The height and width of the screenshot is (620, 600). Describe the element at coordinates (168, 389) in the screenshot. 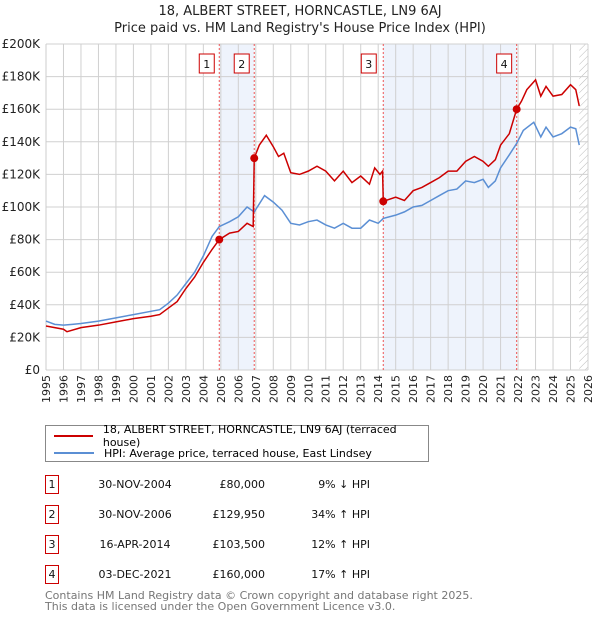

I see `x-tick-label: 2002` at that location.